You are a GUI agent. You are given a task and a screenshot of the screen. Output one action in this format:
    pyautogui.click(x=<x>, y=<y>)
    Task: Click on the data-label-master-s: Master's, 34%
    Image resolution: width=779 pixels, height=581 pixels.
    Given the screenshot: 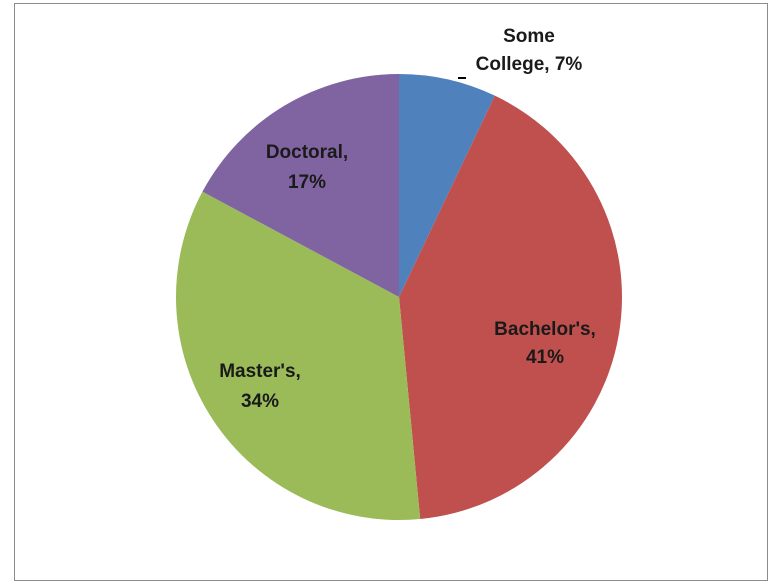 What is the action you would take?
    pyautogui.click(x=260, y=386)
    